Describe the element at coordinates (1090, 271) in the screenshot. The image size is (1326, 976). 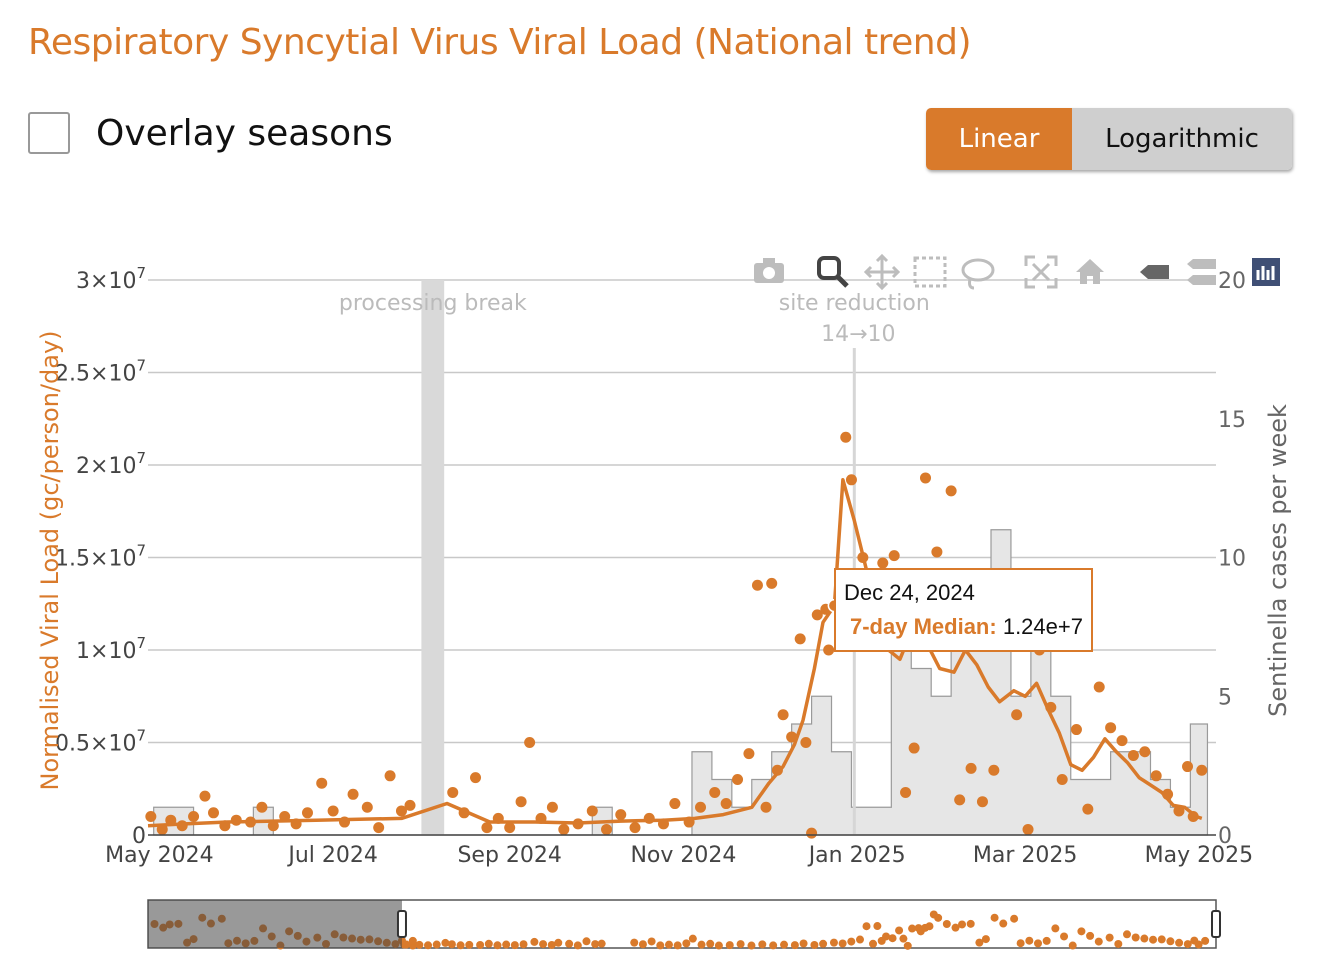
I see `reset-axes-icon` at that location.